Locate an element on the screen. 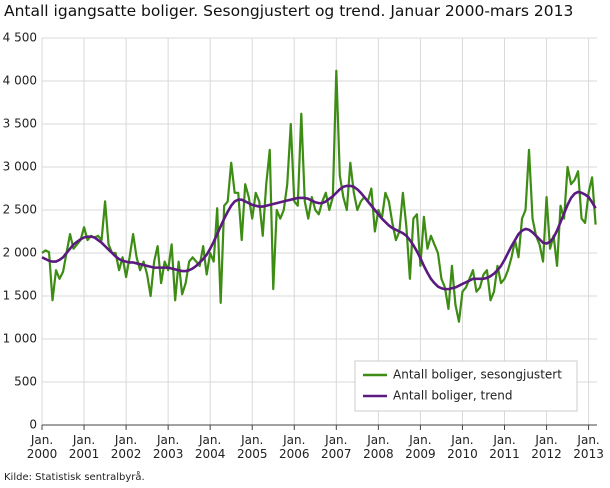  legend-box is located at coordinates (466, 386).